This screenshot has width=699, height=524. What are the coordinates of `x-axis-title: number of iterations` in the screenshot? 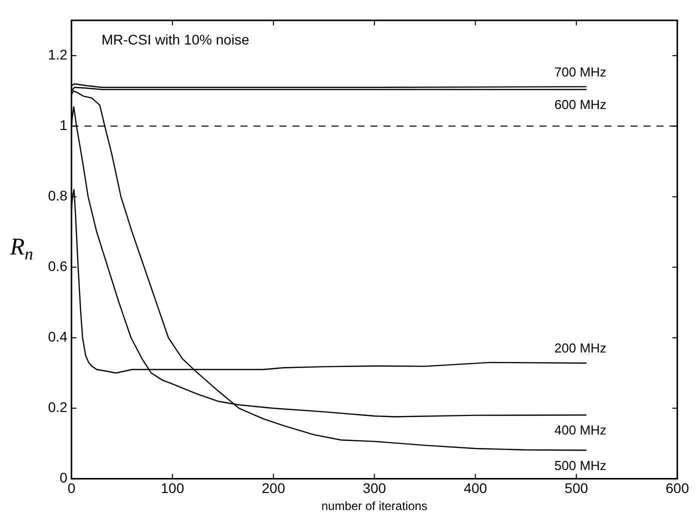 It's located at (374, 506).